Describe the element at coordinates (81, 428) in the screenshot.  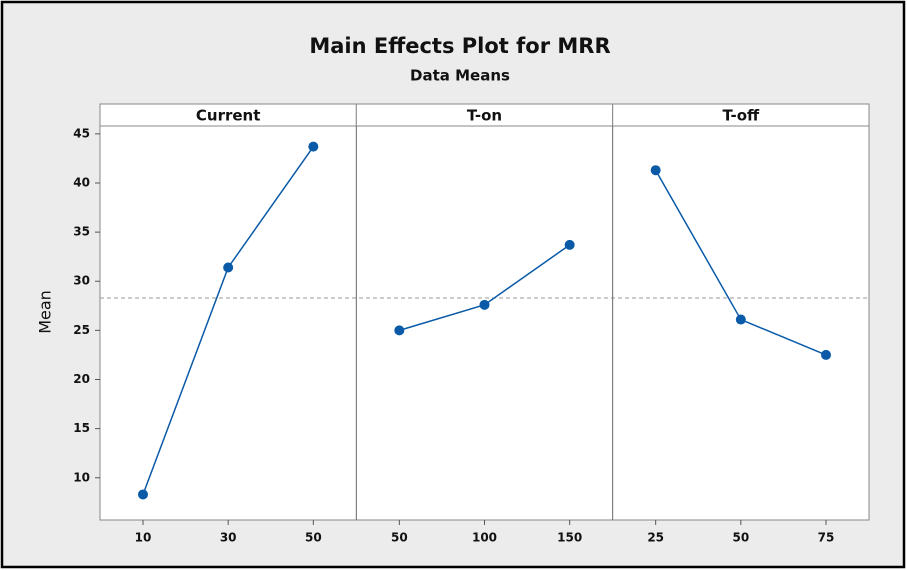
I see `y-tick-label: 15` at that location.